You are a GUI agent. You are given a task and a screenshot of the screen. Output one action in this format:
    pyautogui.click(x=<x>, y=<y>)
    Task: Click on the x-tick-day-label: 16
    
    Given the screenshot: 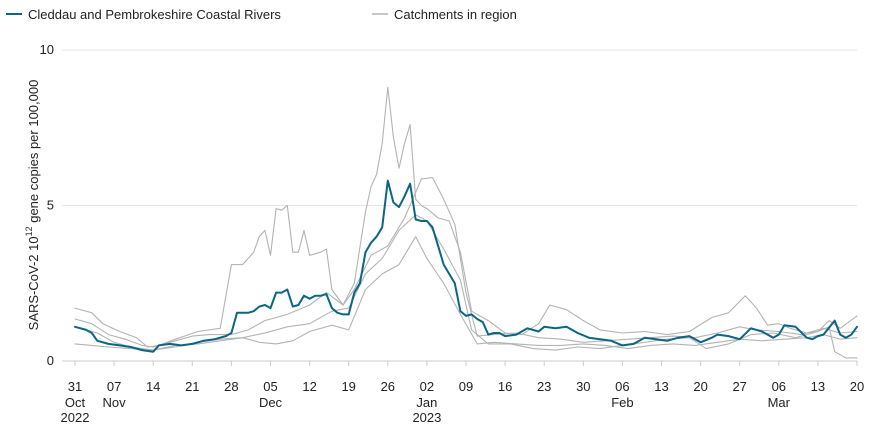 What is the action you would take?
    pyautogui.click(x=505, y=386)
    